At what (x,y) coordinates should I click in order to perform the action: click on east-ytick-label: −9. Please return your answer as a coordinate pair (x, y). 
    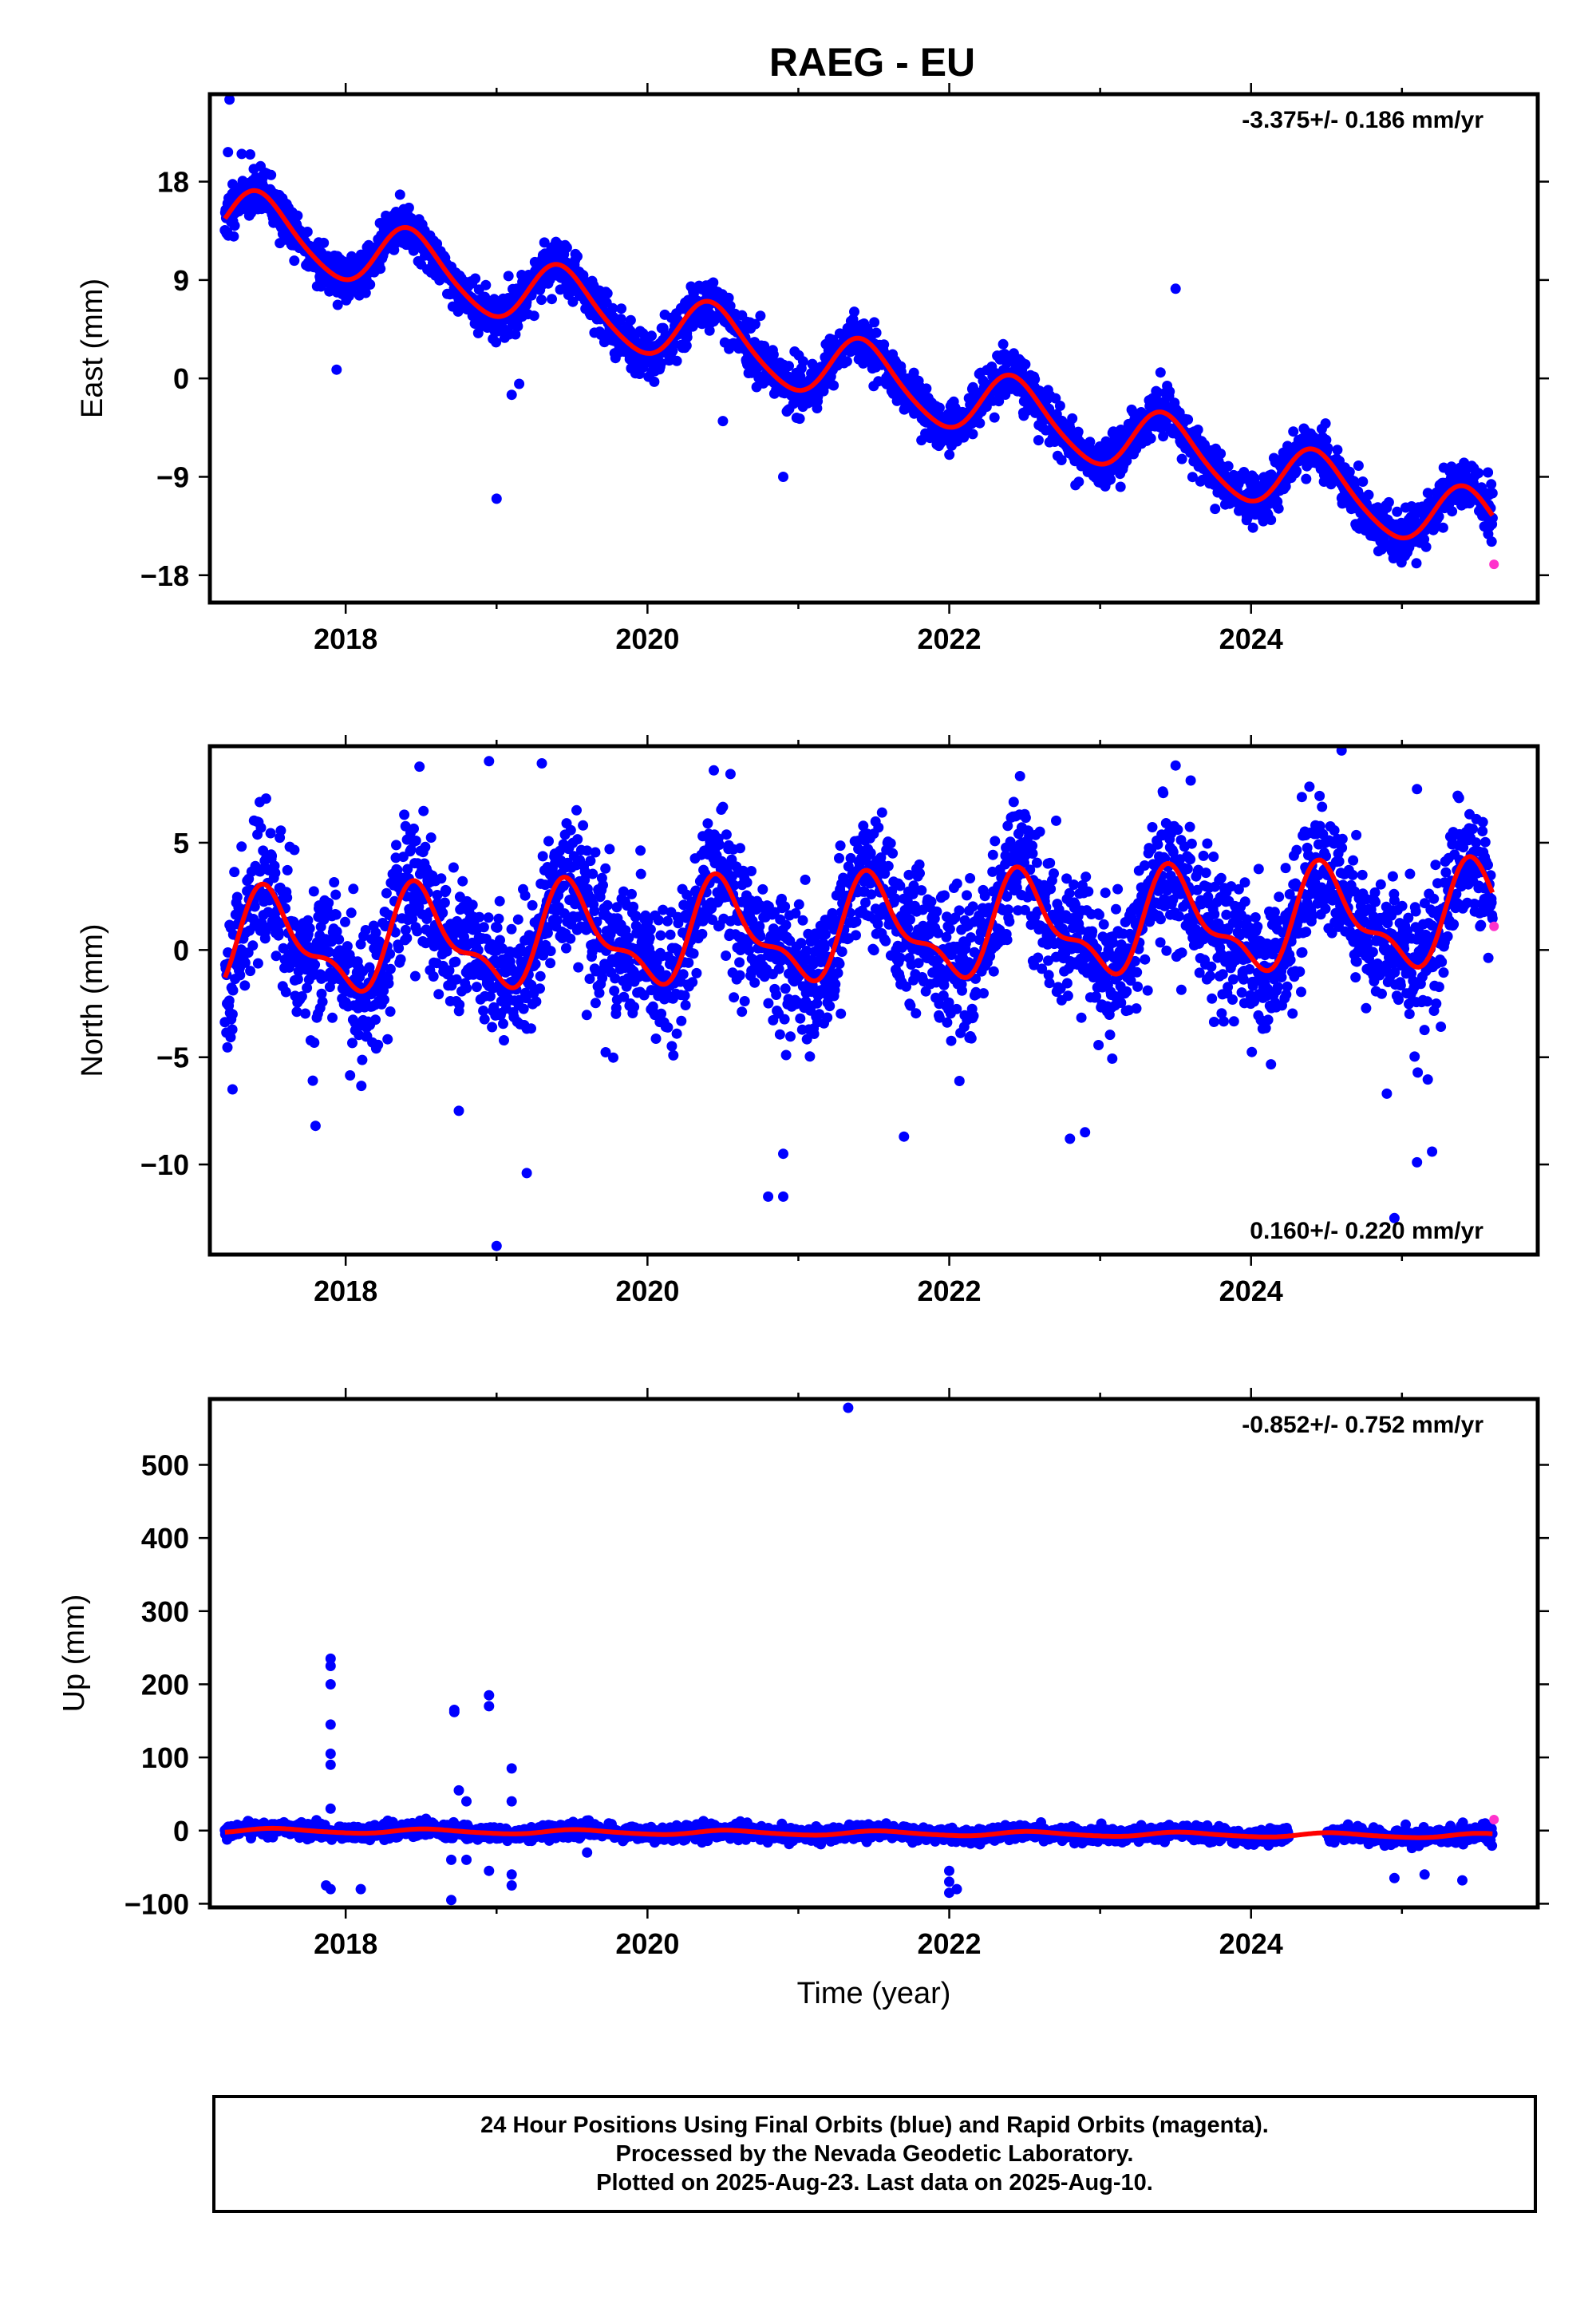
    Looking at the image, I should click on (172, 476).